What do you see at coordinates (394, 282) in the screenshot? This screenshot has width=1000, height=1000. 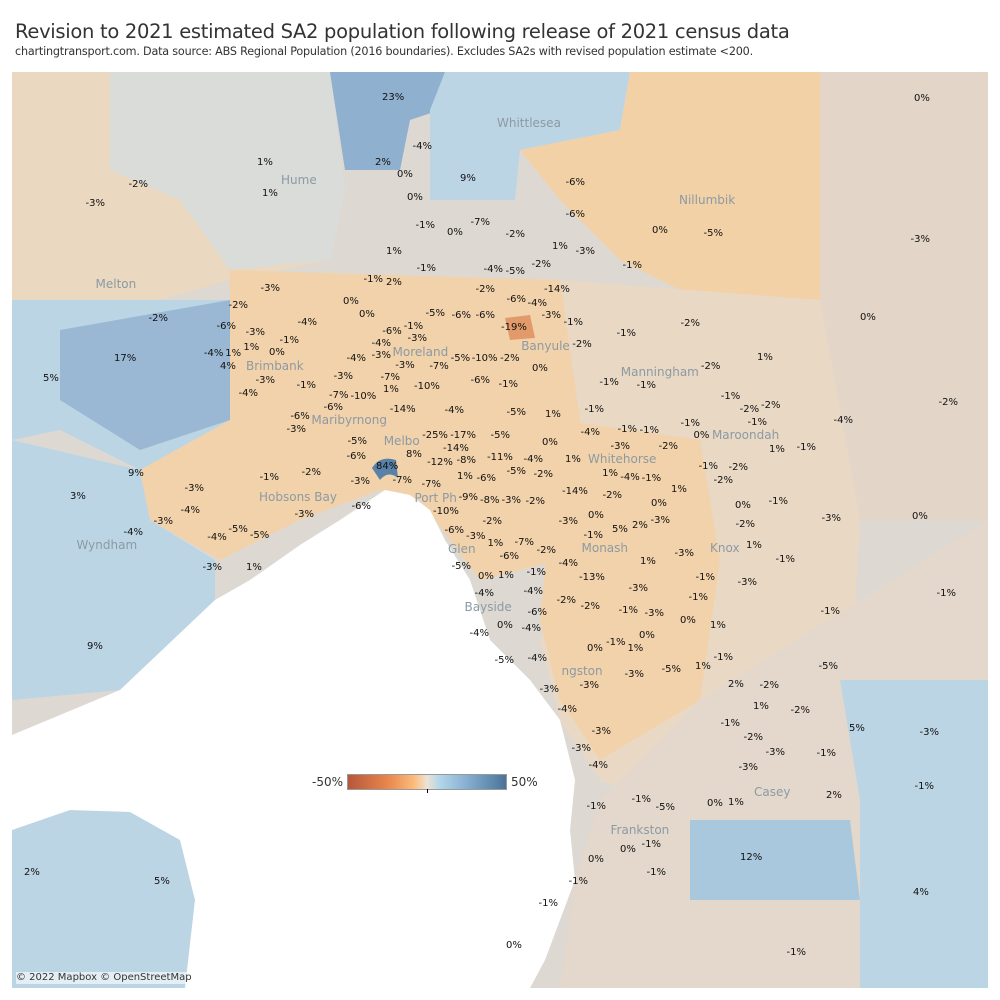 I see `sa2-value-label: 2%` at bounding box center [394, 282].